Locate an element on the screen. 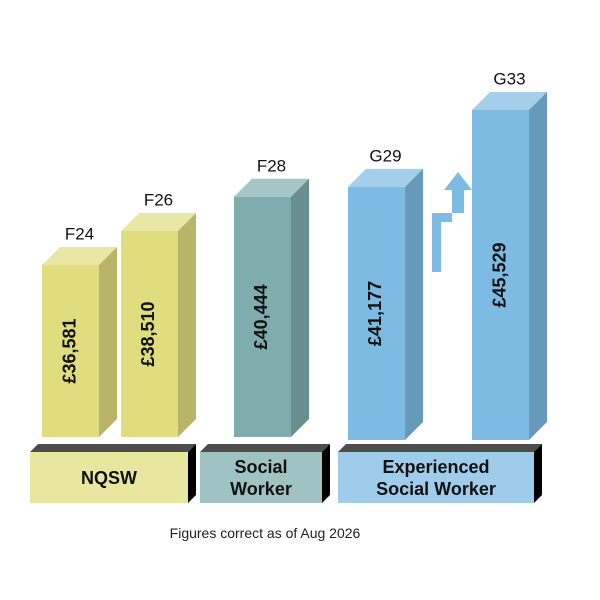 The width and height of the screenshot is (600, 600). value-label: £45,529 is located at coordinates (499, 274).